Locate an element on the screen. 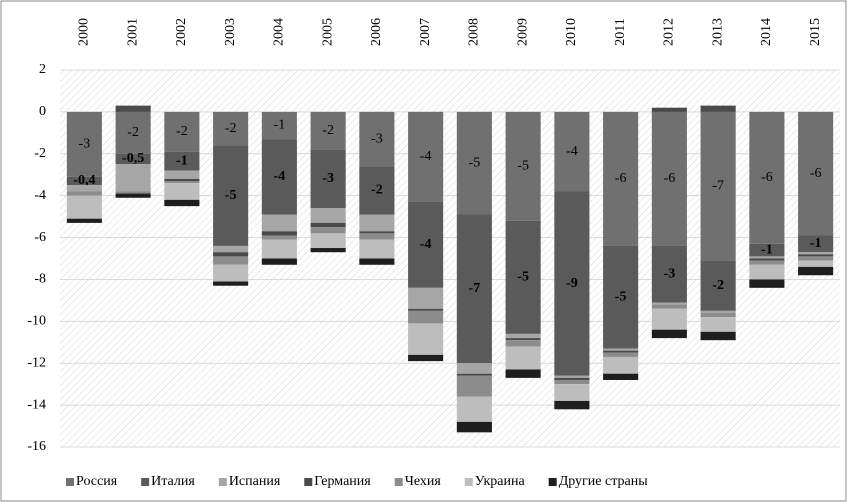 The width and height of the screenshot is (847, 502). x-tick-label: 2012 is located at coordinates (669, 32).